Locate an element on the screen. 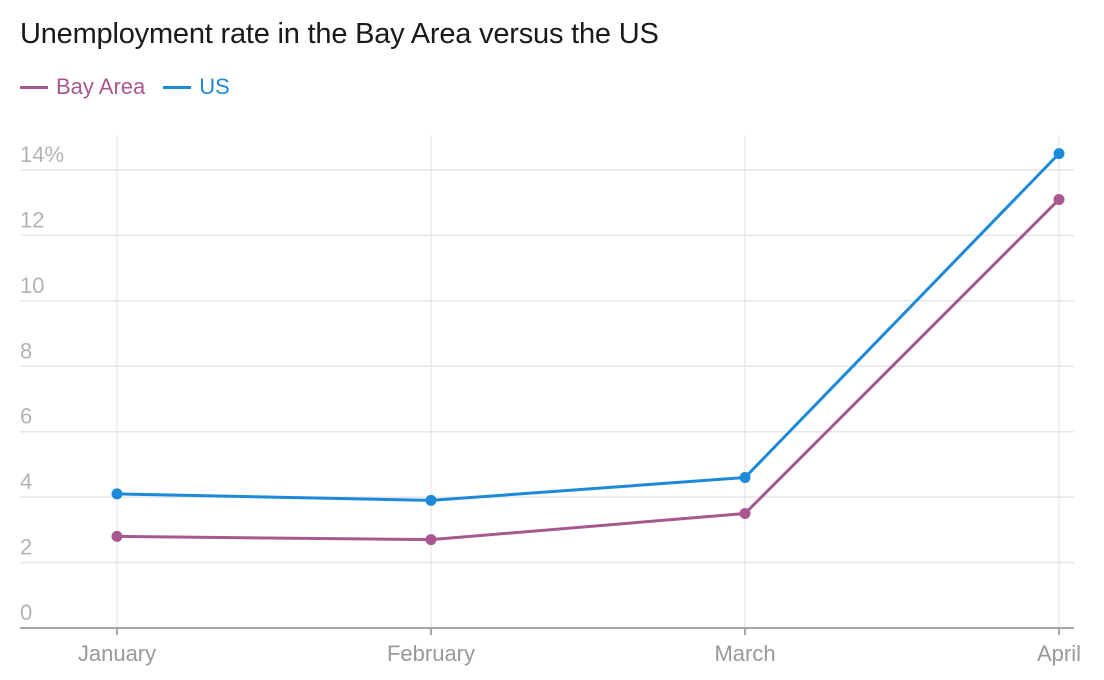  x-tick-label-april: April is located at coordinates (1059, 653).